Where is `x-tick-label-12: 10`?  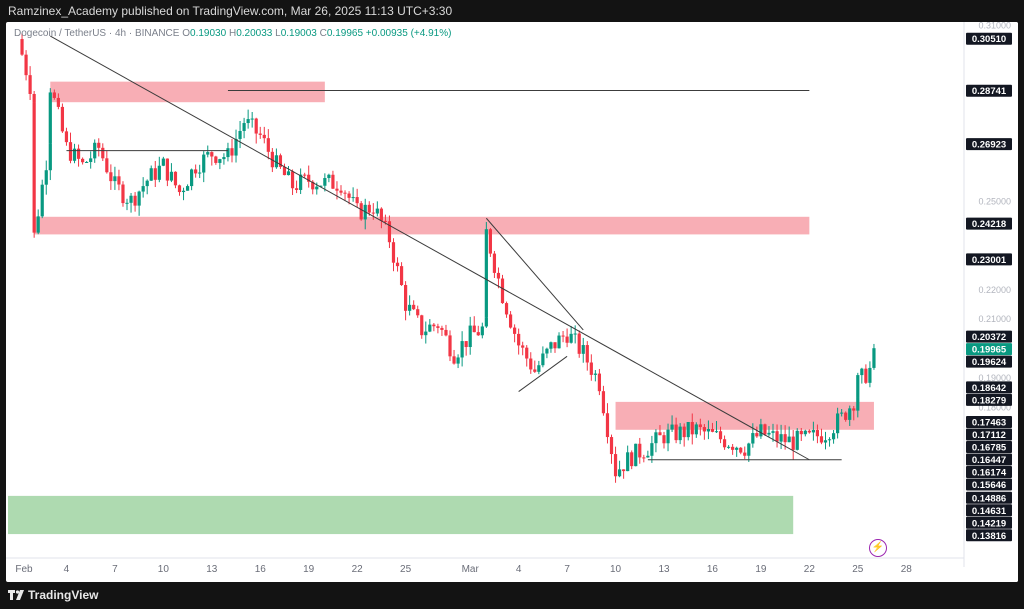
x-tick-label-12: 10 is located at coordinates (616, 569).